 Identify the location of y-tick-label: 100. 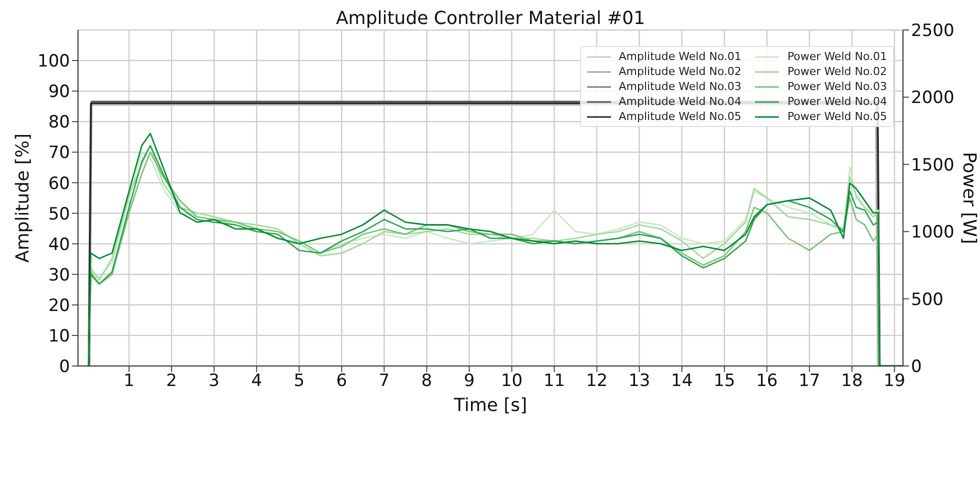
(54, 62).